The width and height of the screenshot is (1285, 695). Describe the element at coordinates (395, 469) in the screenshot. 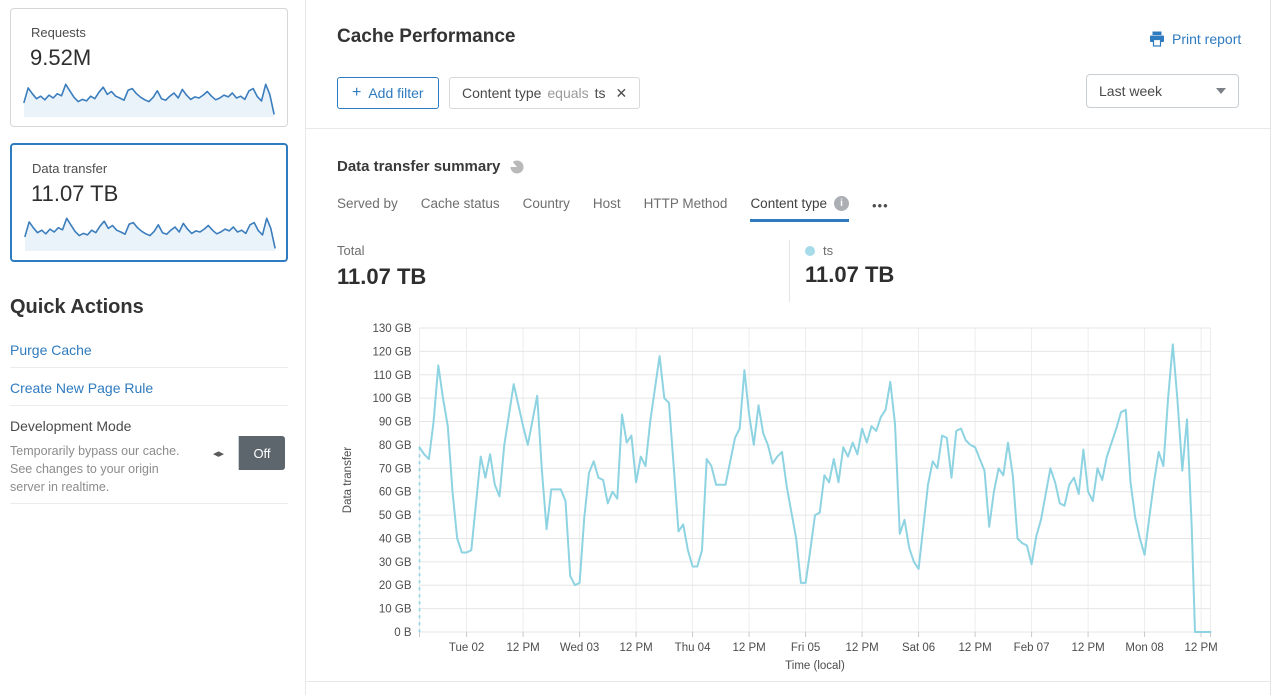

I see `svg-text: 70 GB` at that location.